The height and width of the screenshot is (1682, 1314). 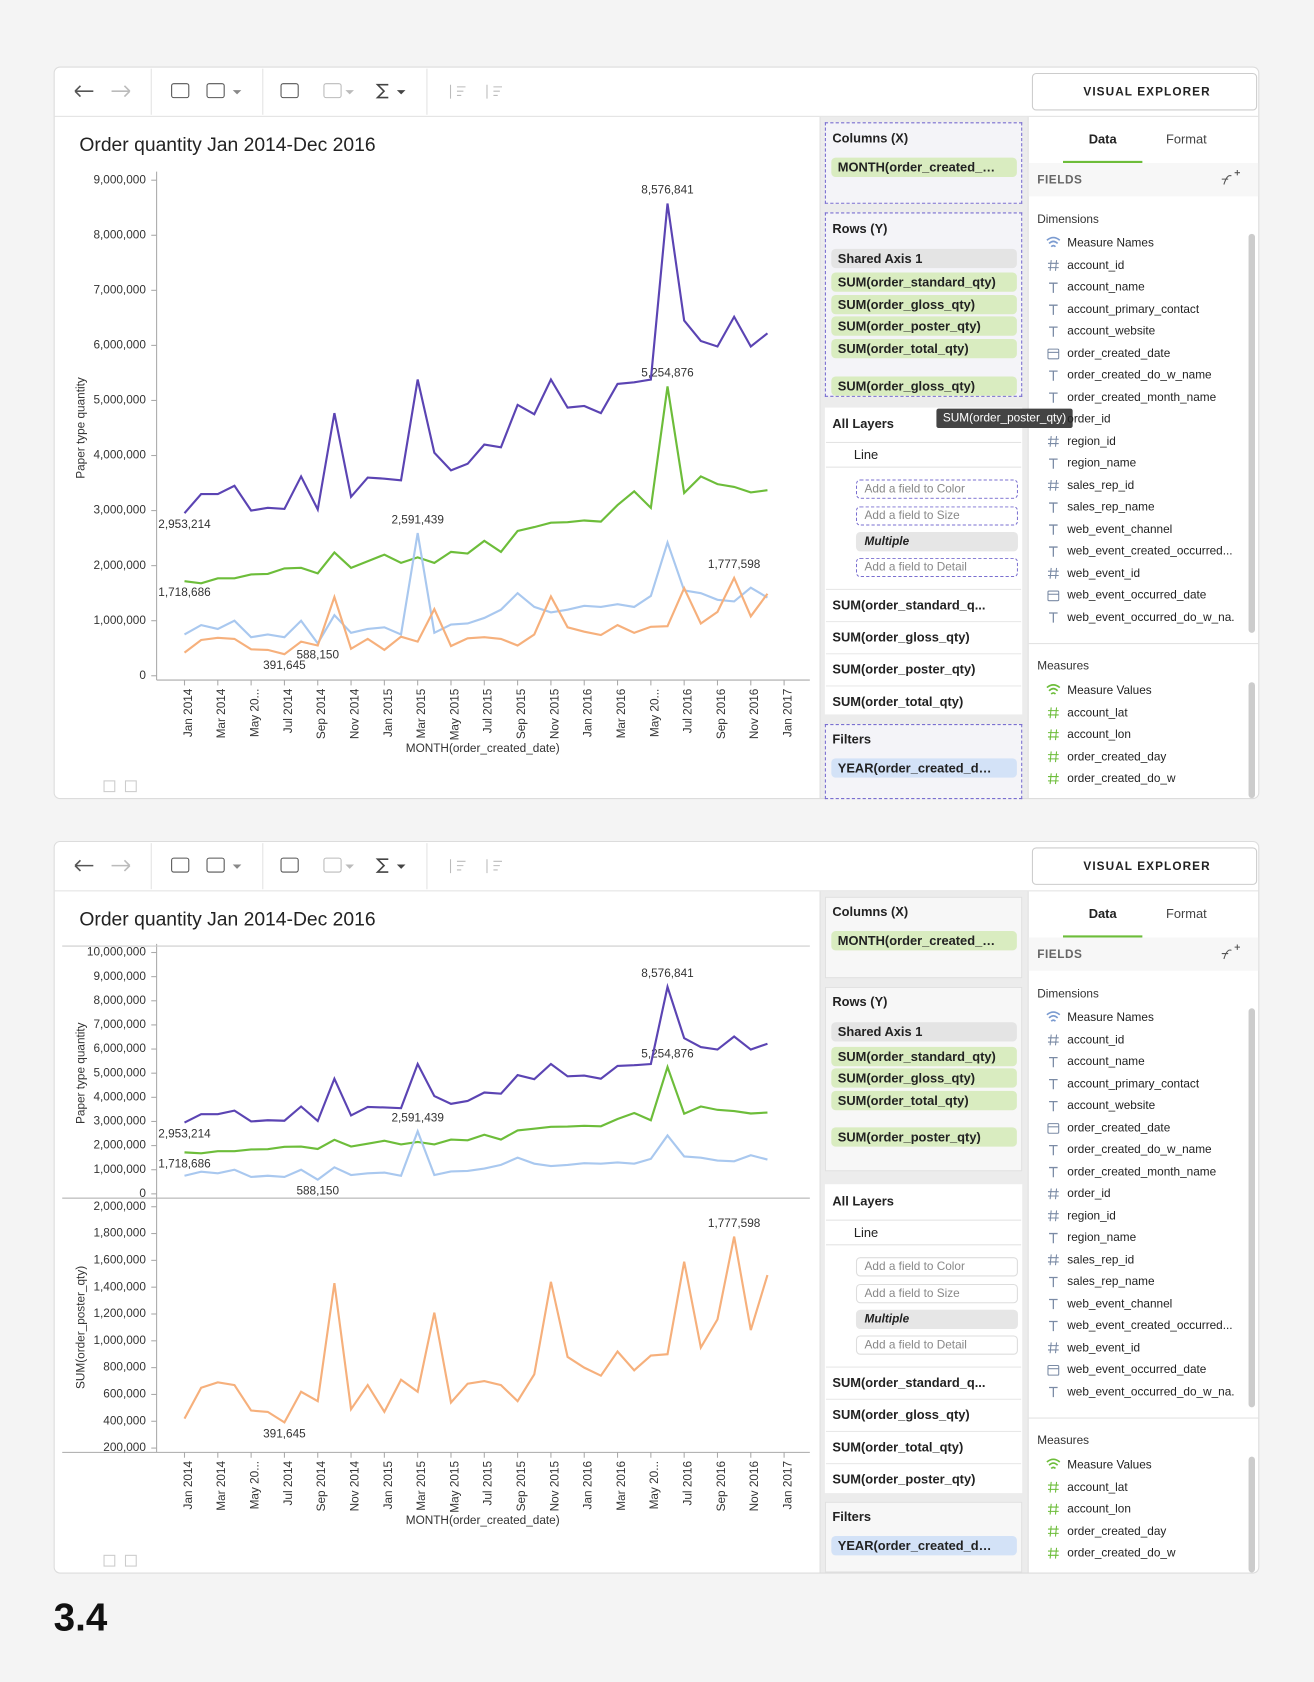 I want to click on x-tick-label: Jan 2017, so click(x=788, y=1485).